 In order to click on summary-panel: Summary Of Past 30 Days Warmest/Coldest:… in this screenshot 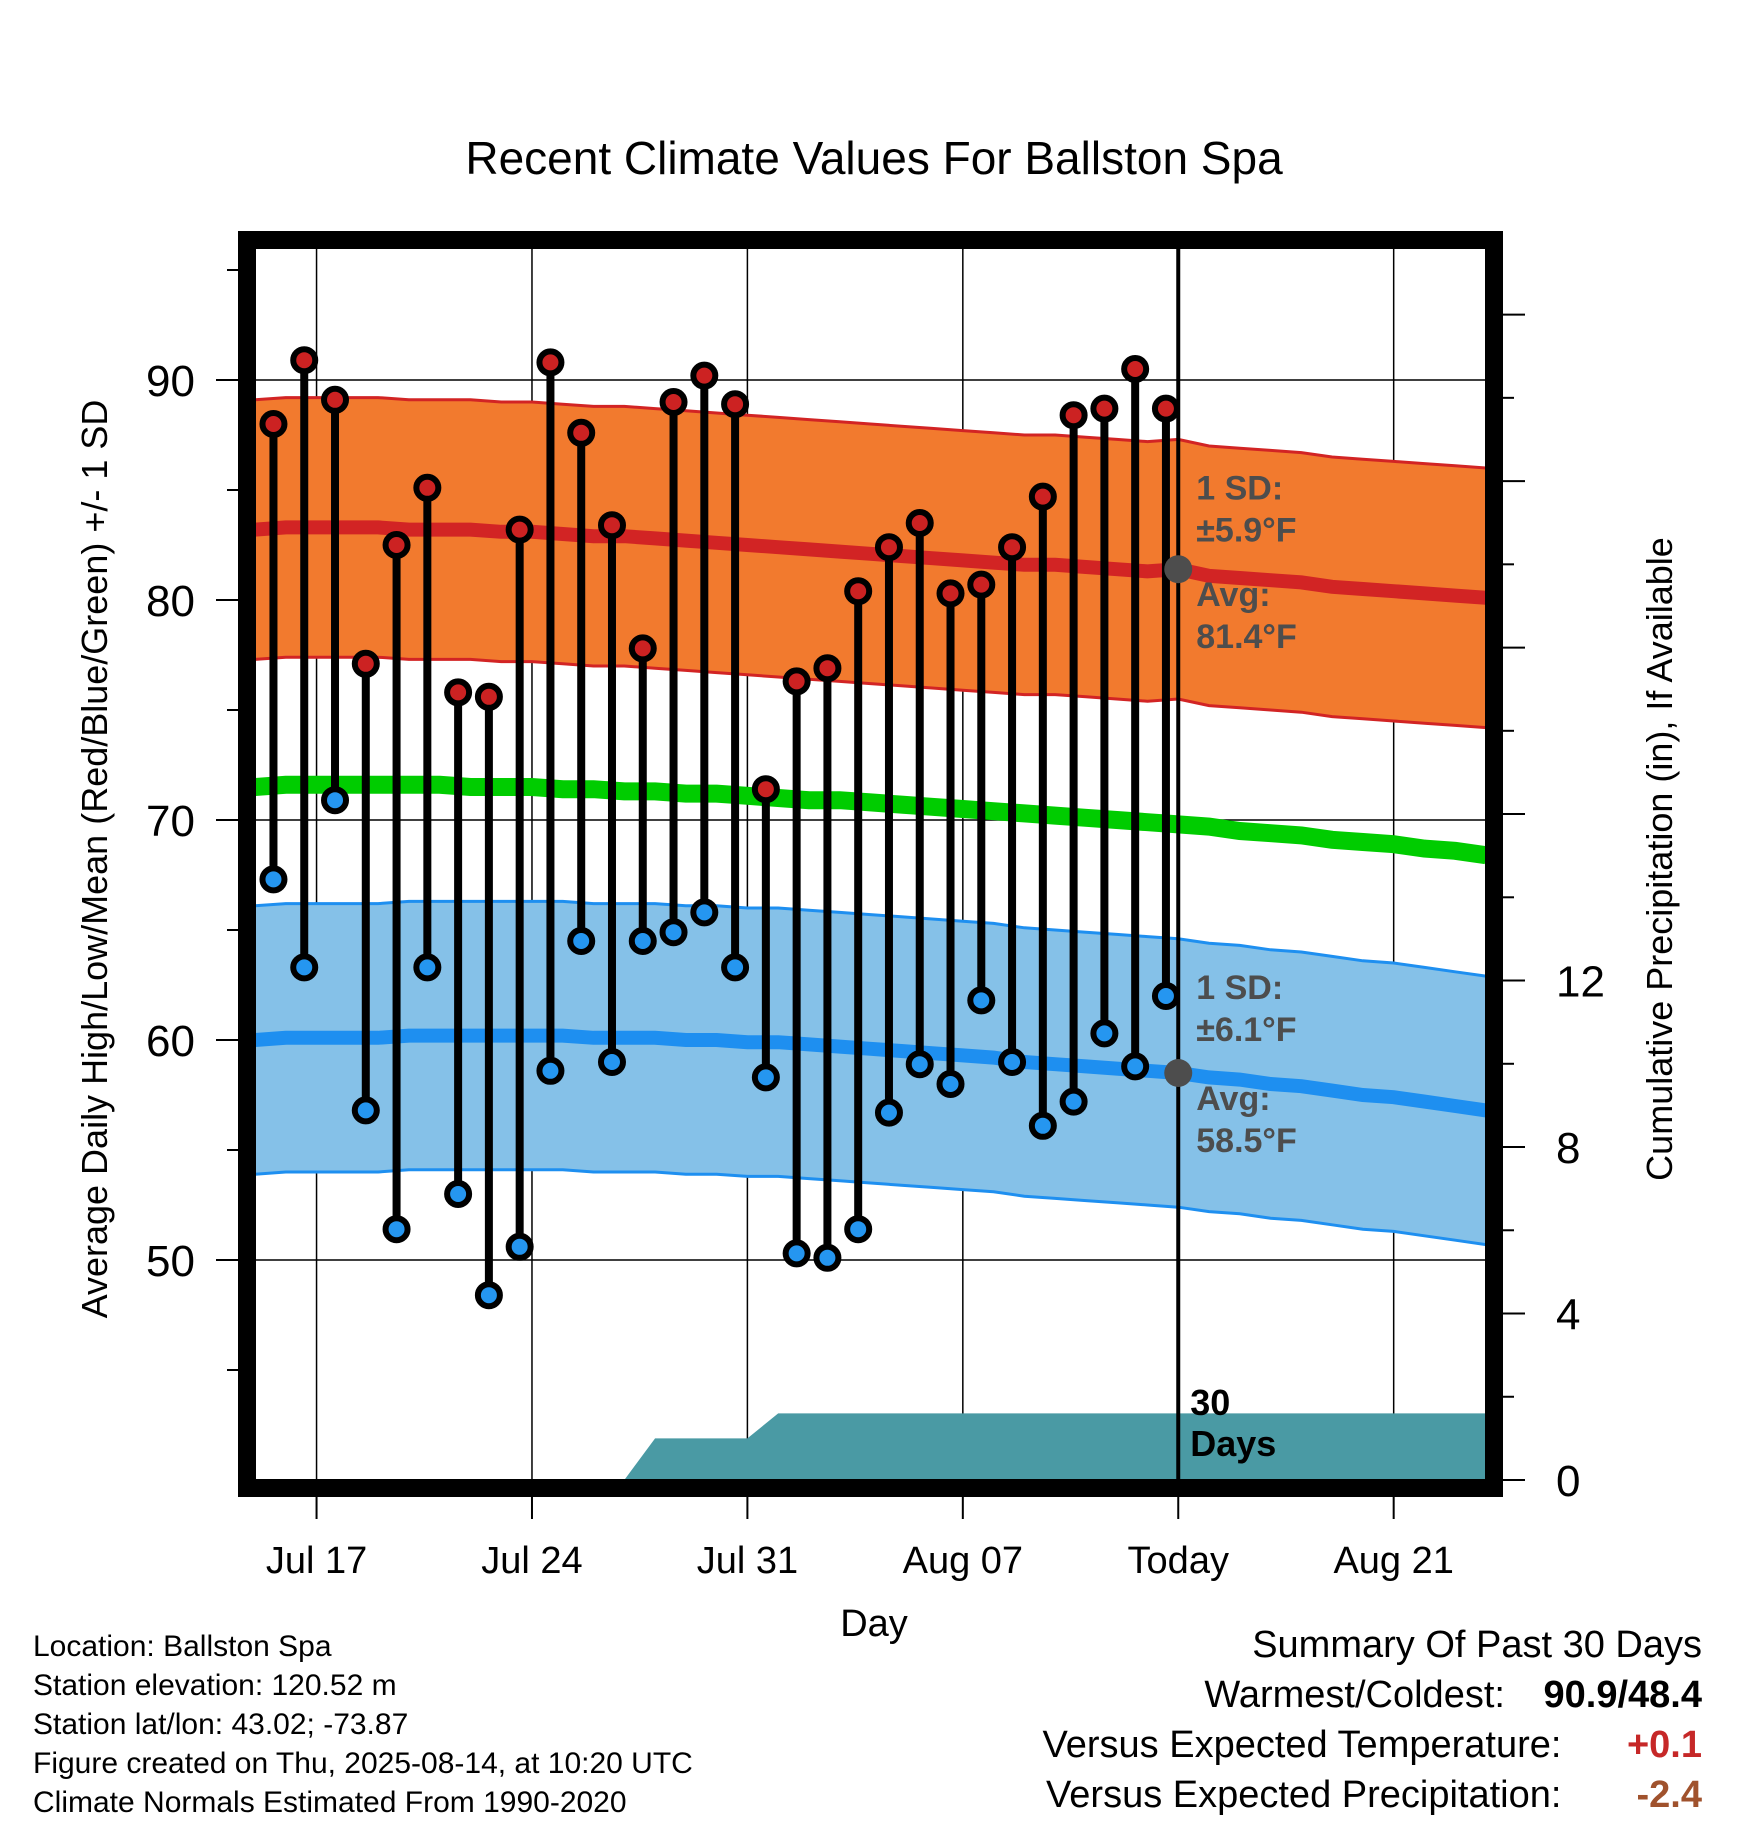, I will do `click(1372, 1720)`.